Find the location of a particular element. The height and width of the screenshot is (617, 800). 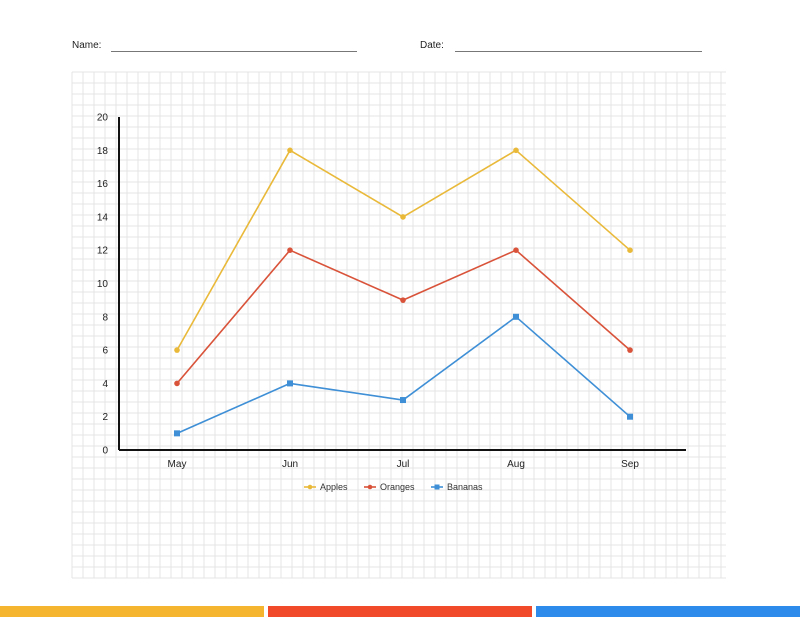

date-field: Date: is located at coordinates (565, 46).